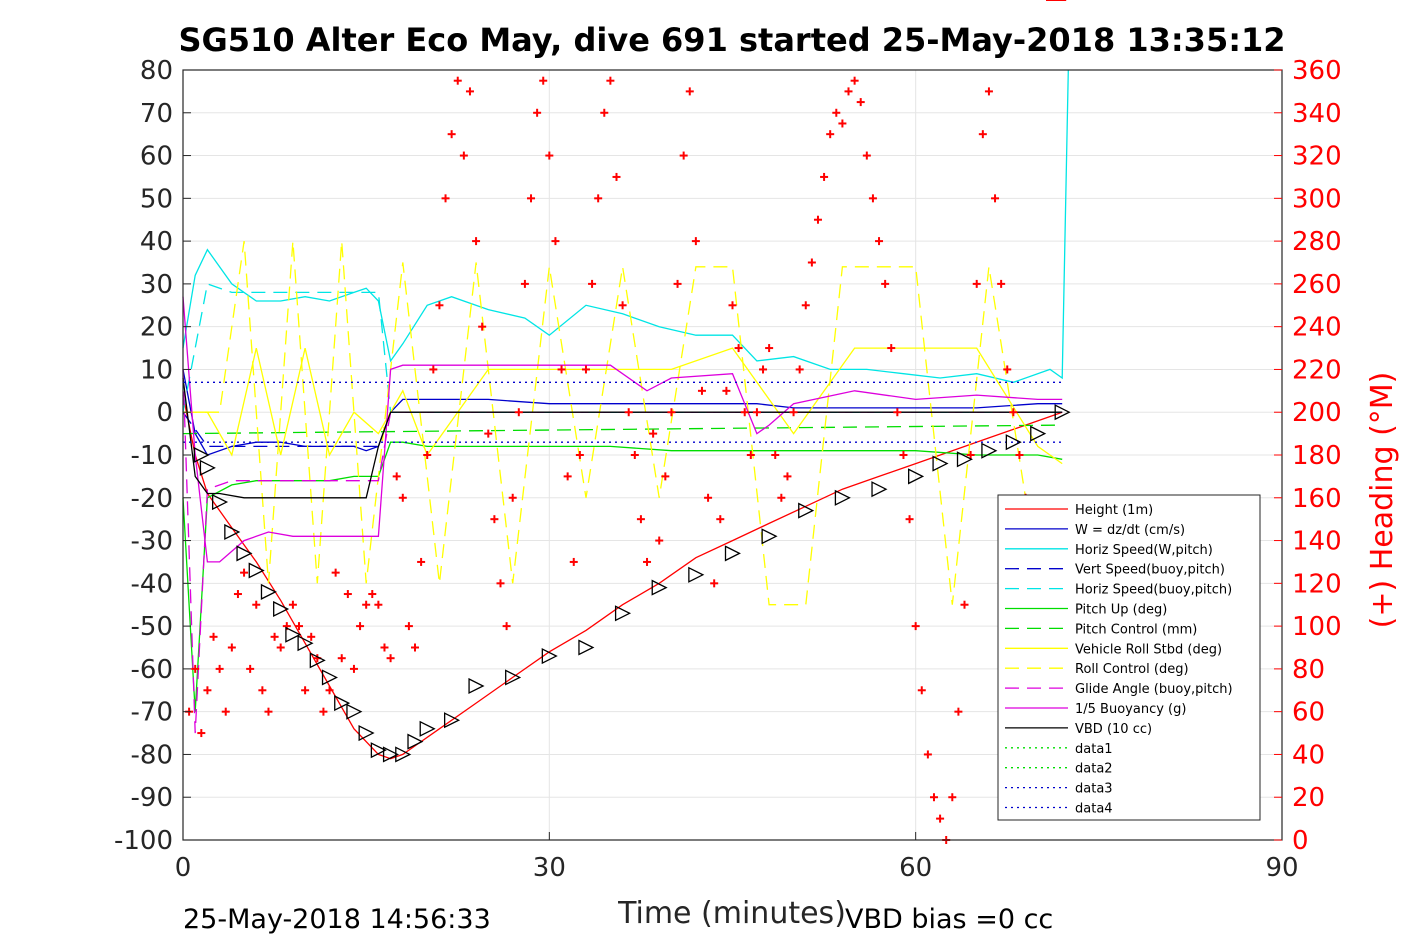  Describe the element at coordinates (1317, 584) in the screenshot. I see `right-tick-label-12: 120` at that location.